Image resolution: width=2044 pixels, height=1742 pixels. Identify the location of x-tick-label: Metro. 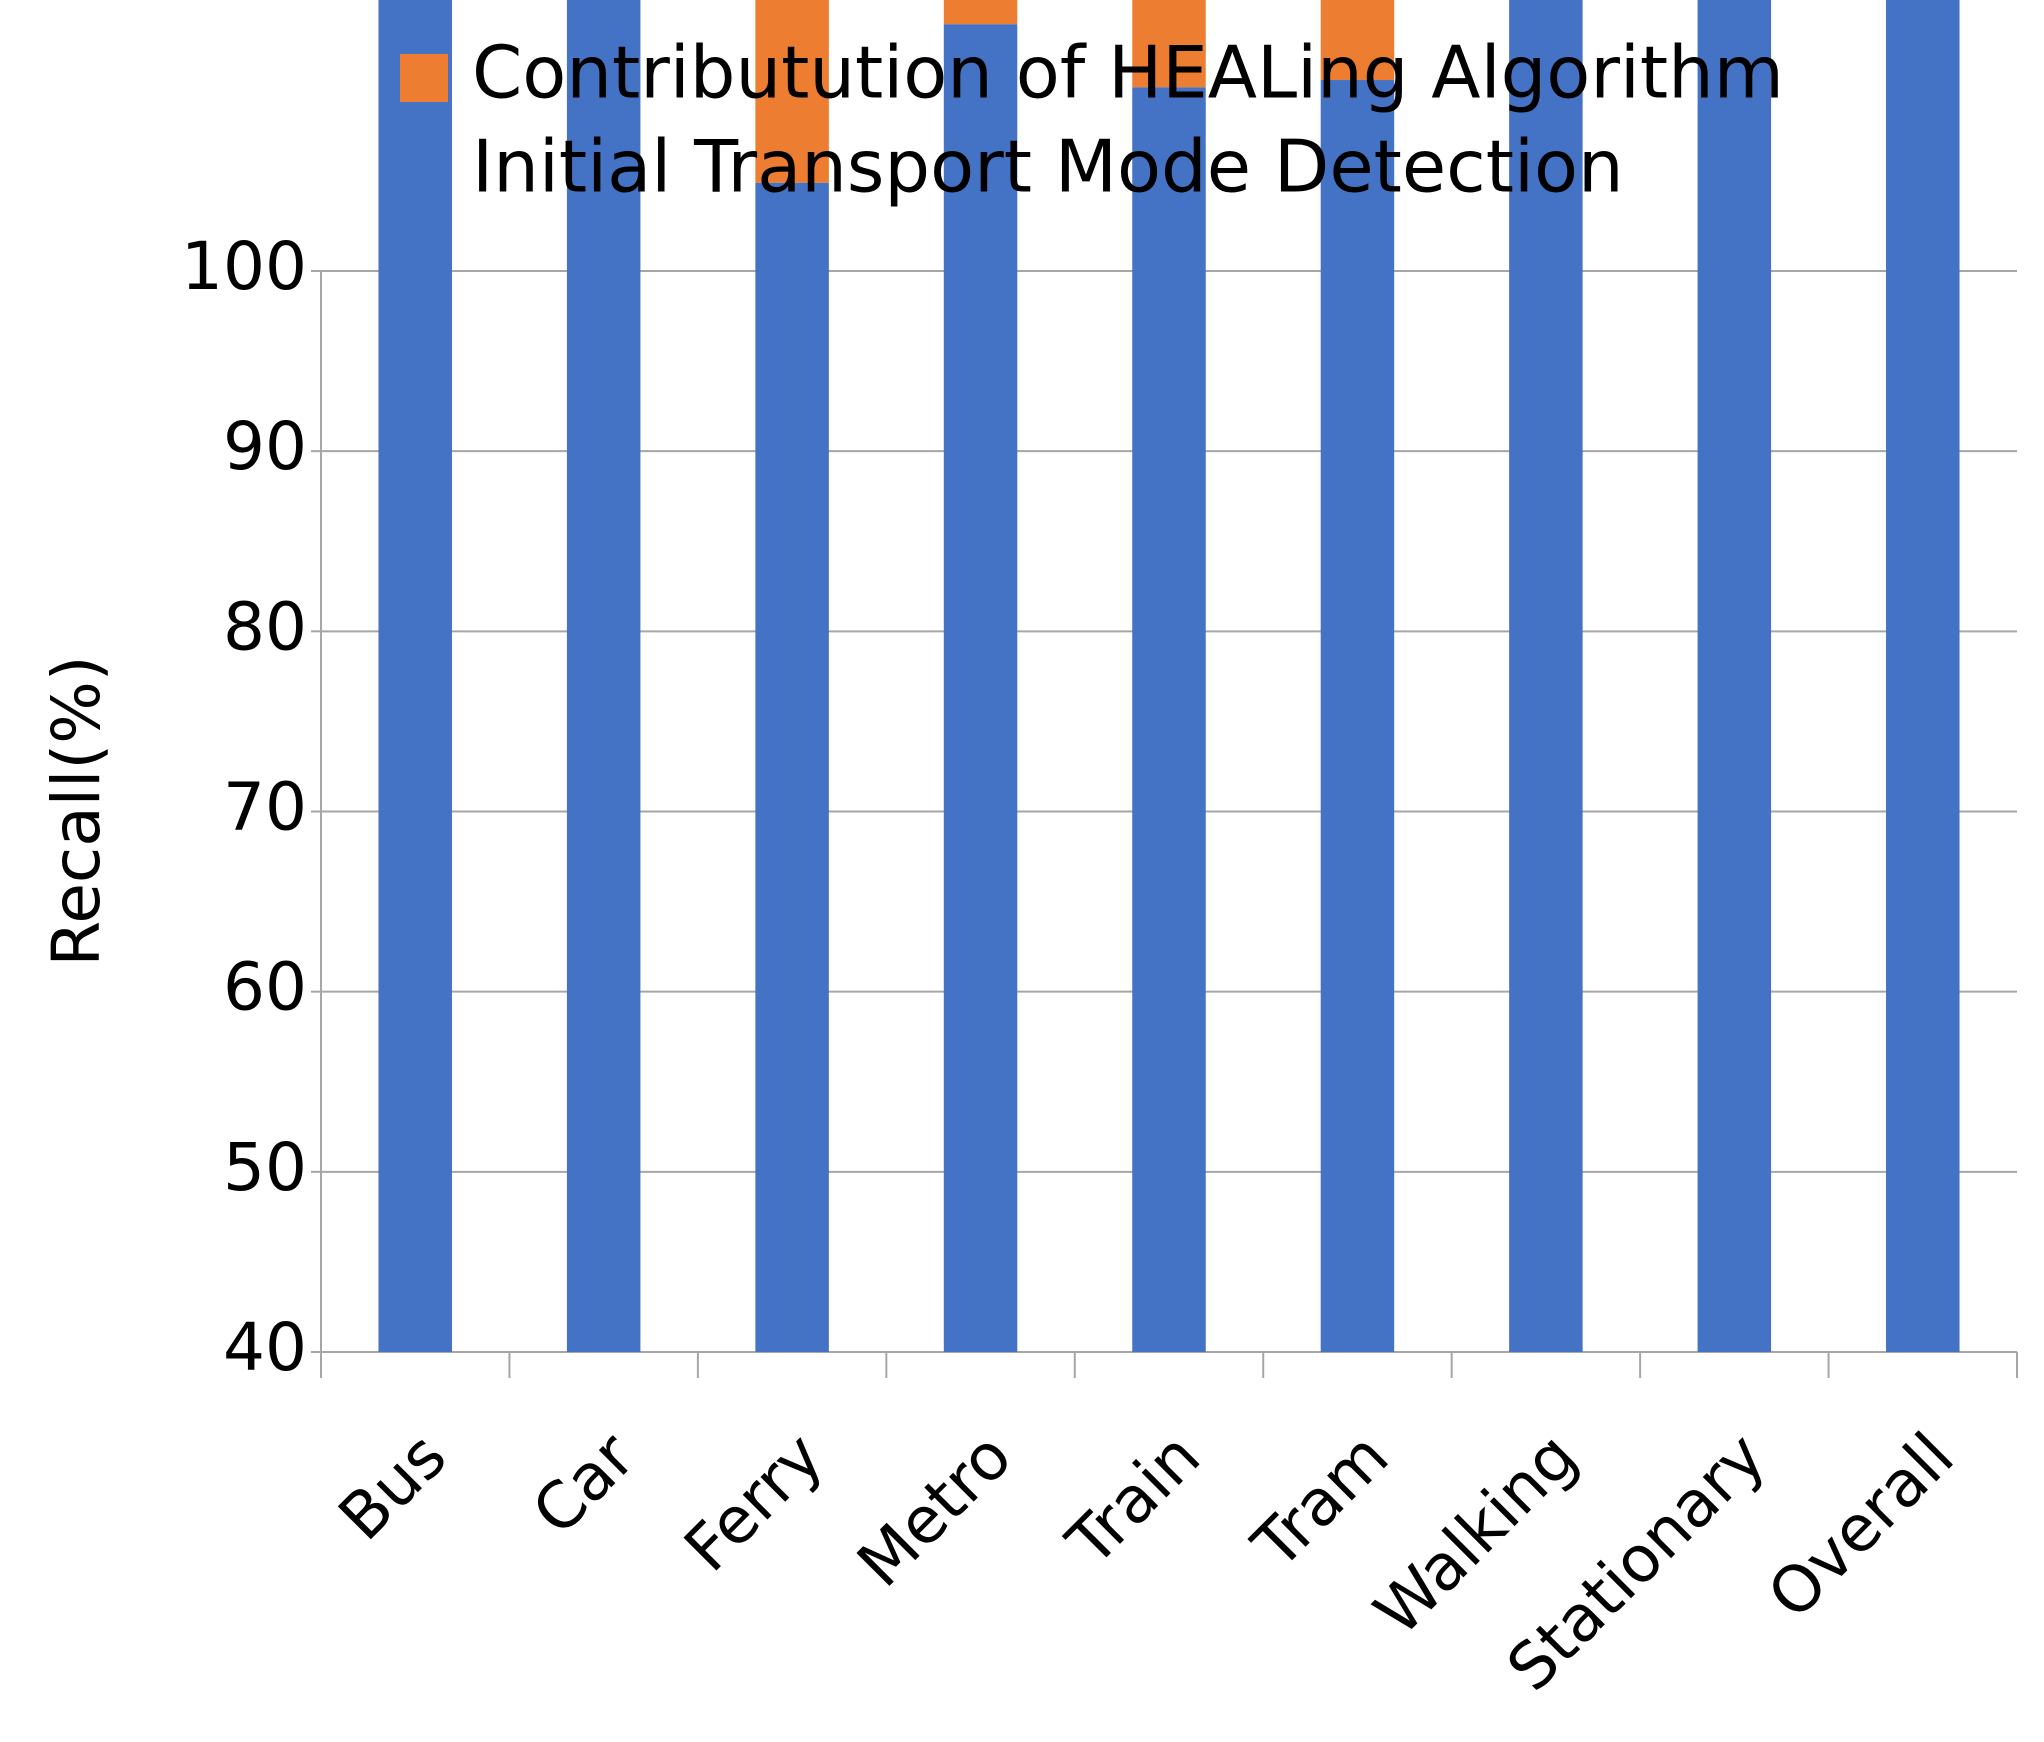
(935, 1510).